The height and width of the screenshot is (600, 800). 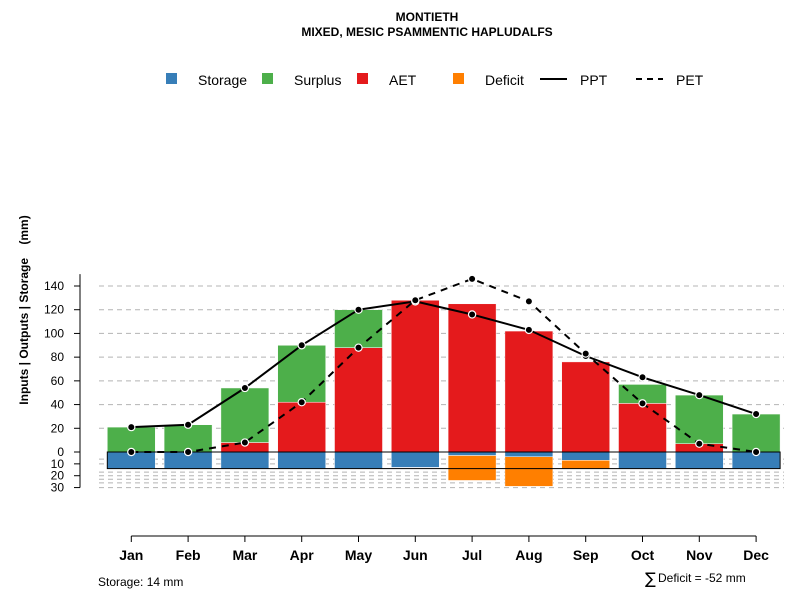 I want to click on storage-annotation: Storage: 14 mm, so click(x=140, y=582).